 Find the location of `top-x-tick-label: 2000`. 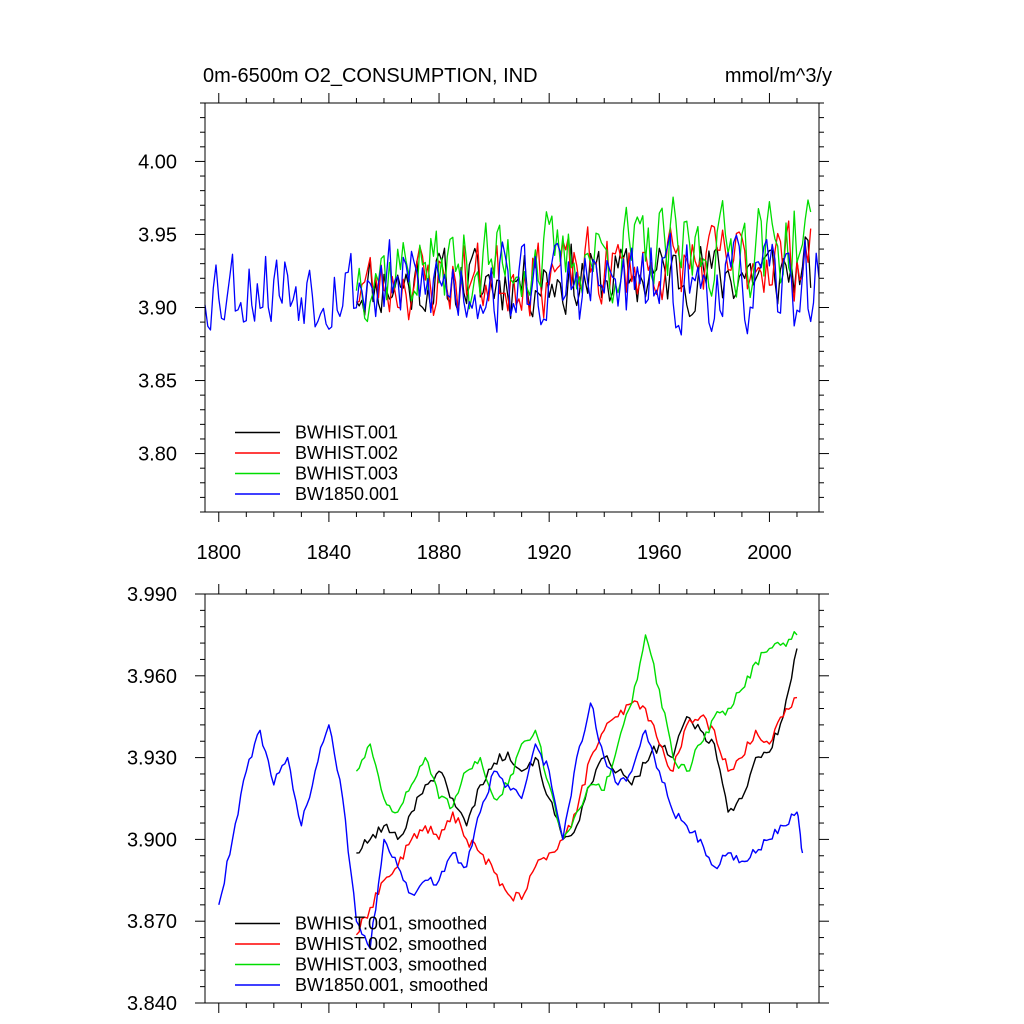

top-x-tick-label: 2000 is located at coordinates (769, 553).